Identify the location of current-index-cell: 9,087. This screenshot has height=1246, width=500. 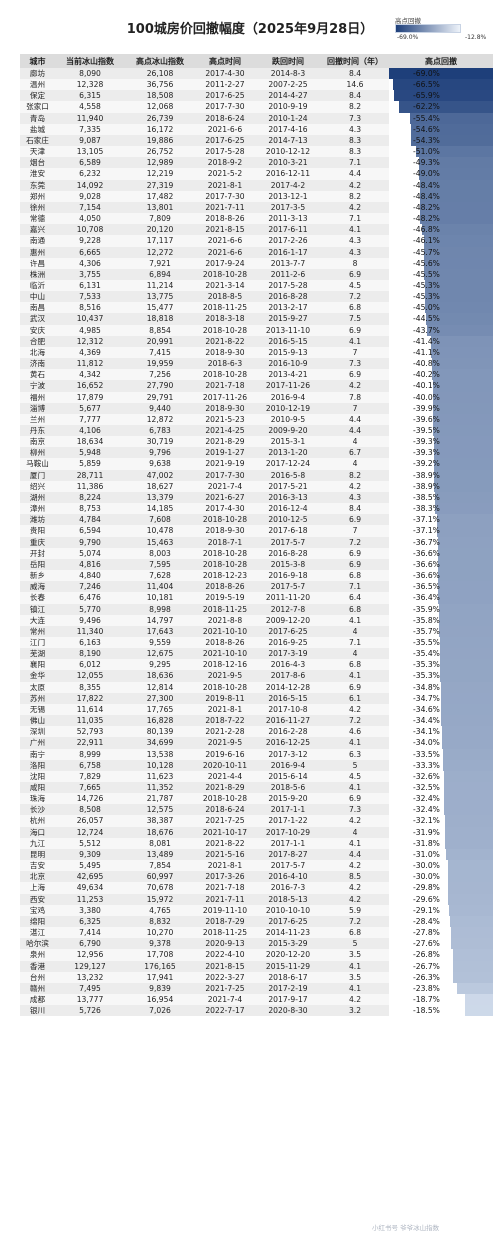
(90, 140).